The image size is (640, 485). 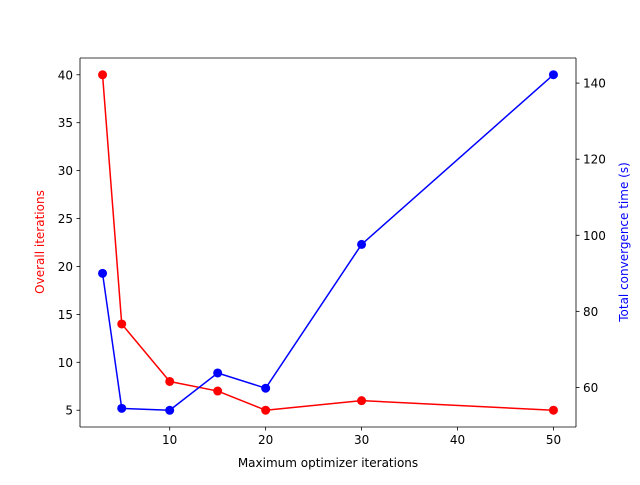 What do you see at coordinates (624, 242) in the screenshot?
I see `right-y-axis-label: Total convergence time (s)` at bounding box center [624, 242].